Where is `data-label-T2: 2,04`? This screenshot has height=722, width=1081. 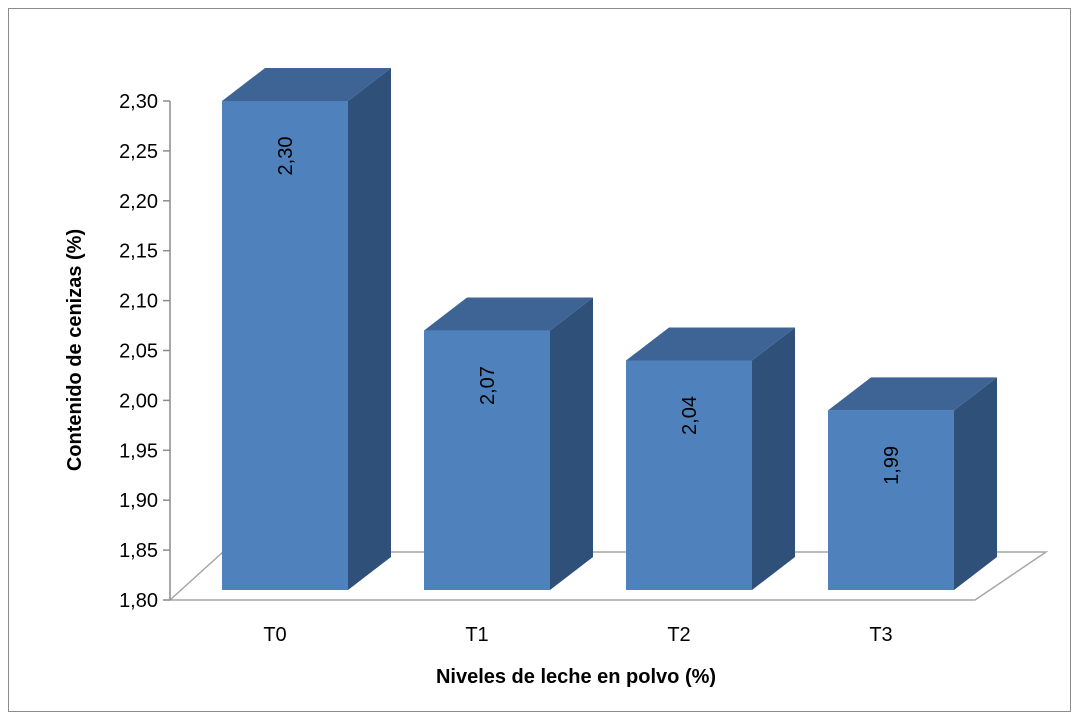
data-label-T2: 2,04 is located at coordinates (690, 415).